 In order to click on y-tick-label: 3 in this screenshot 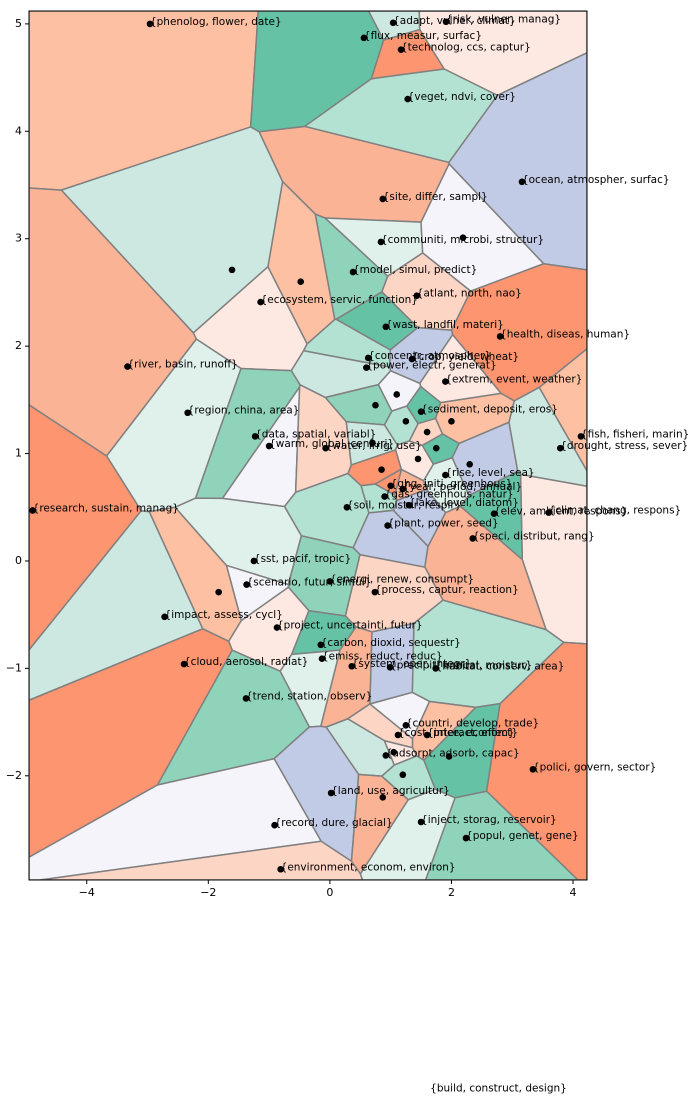, I will do `click(18, 238)`.